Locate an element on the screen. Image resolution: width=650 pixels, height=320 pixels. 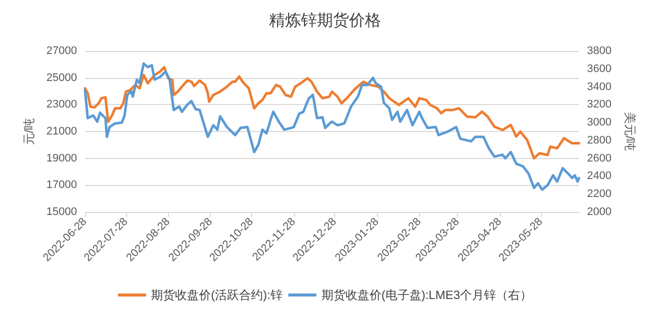
y-tick-label: 27000 is located at coordinates (61, 51).